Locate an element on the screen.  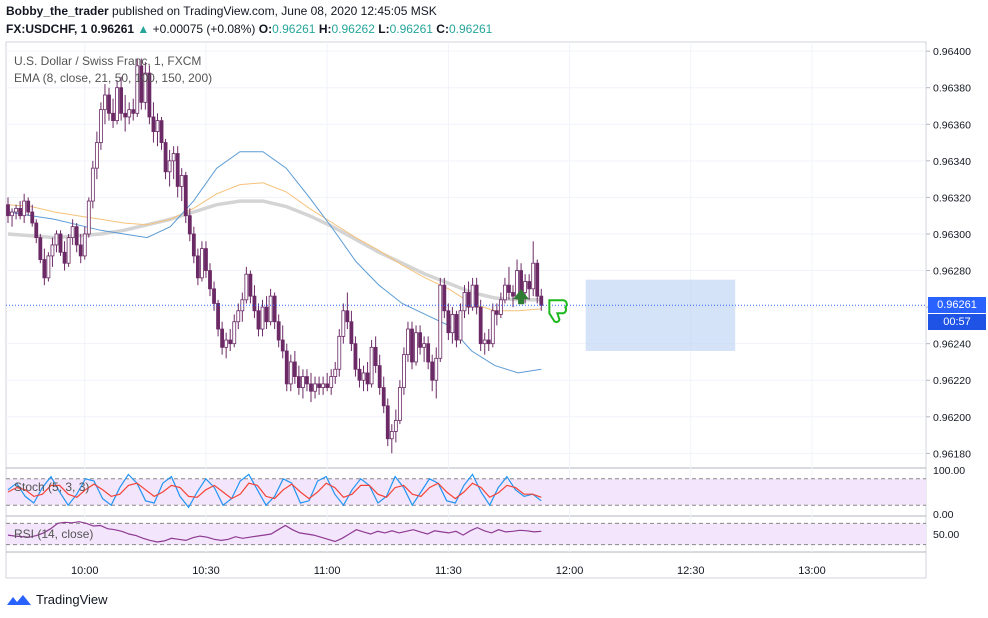
price-tick-label: 0.96180 is located at coordinates (952, 454).